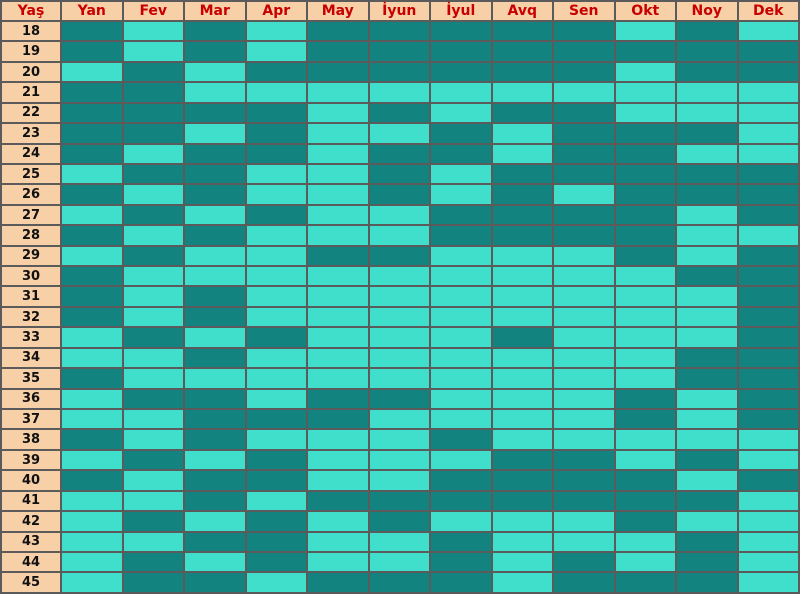  I want to click on table-row: 26, so click(400, 194).